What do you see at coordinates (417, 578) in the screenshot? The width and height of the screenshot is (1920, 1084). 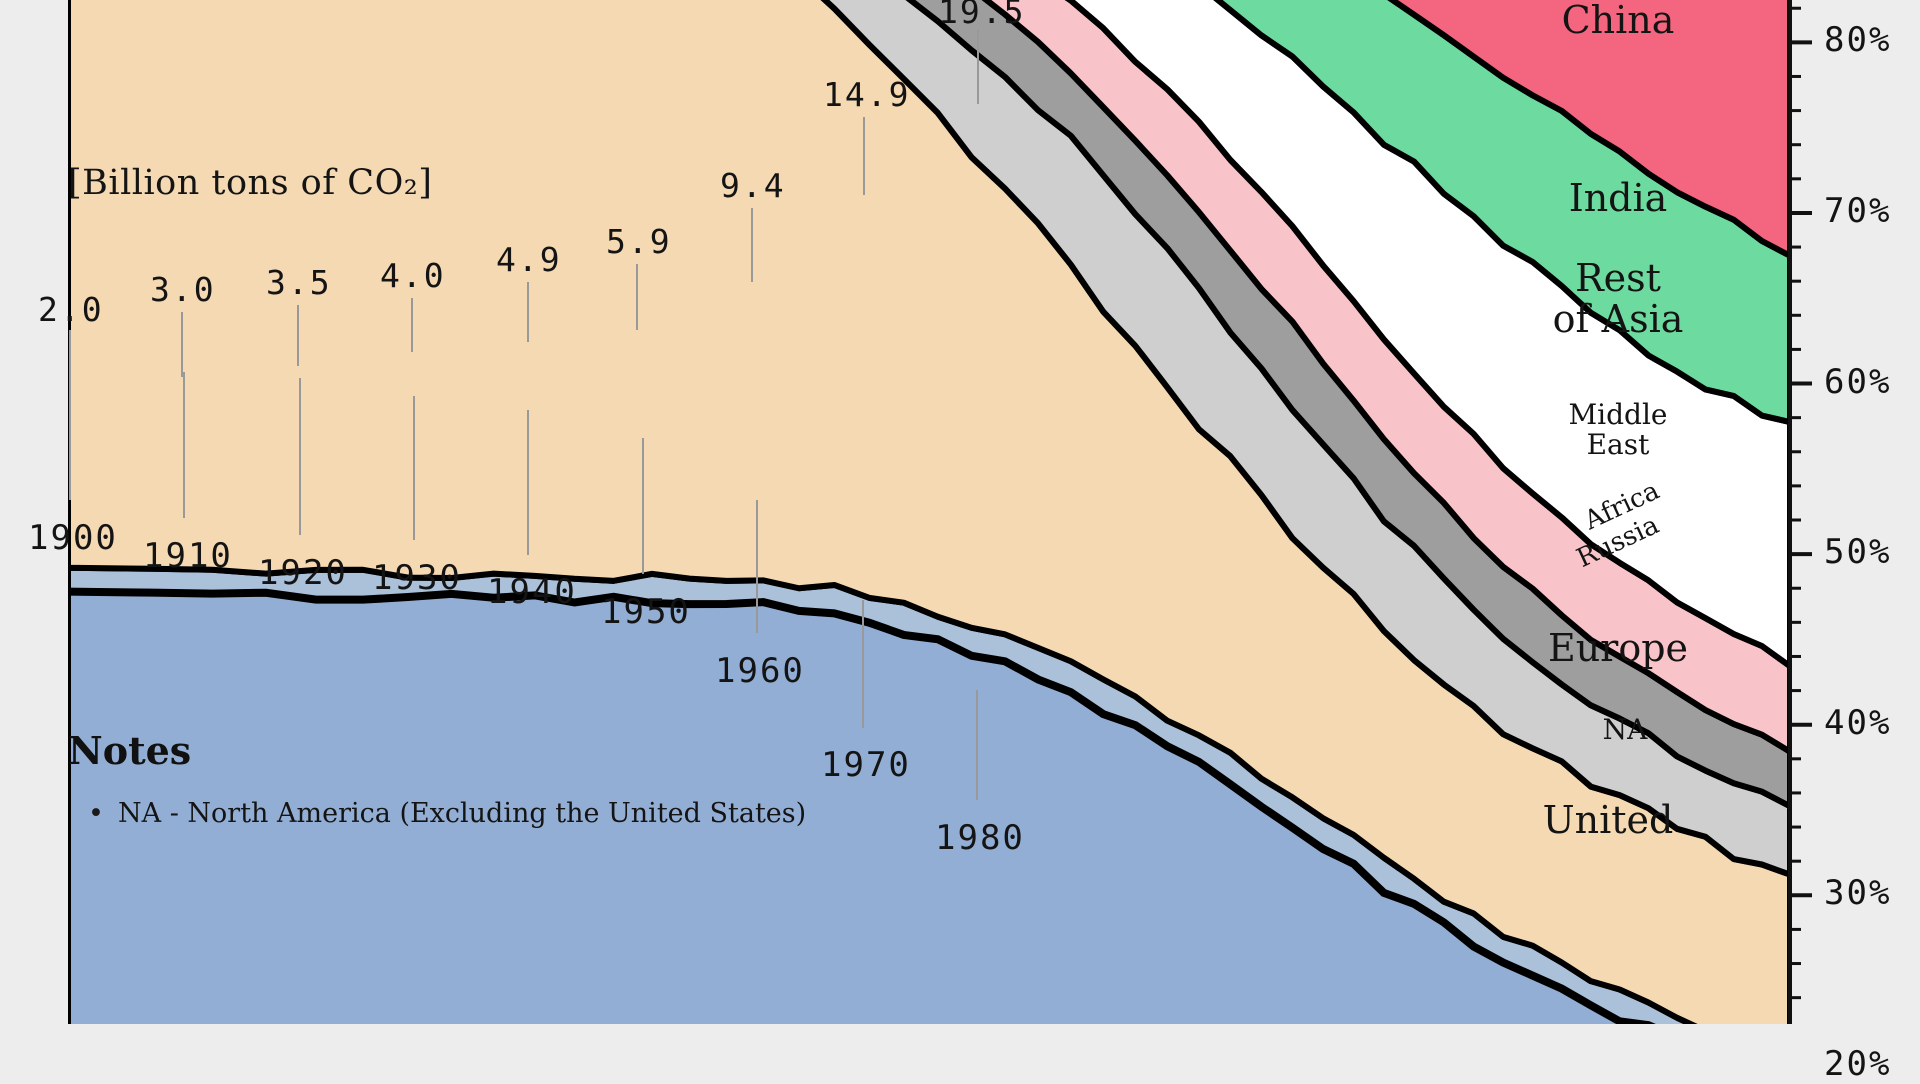 I see `x-axis-year-label: 1930` at bounding box center [417, 578].